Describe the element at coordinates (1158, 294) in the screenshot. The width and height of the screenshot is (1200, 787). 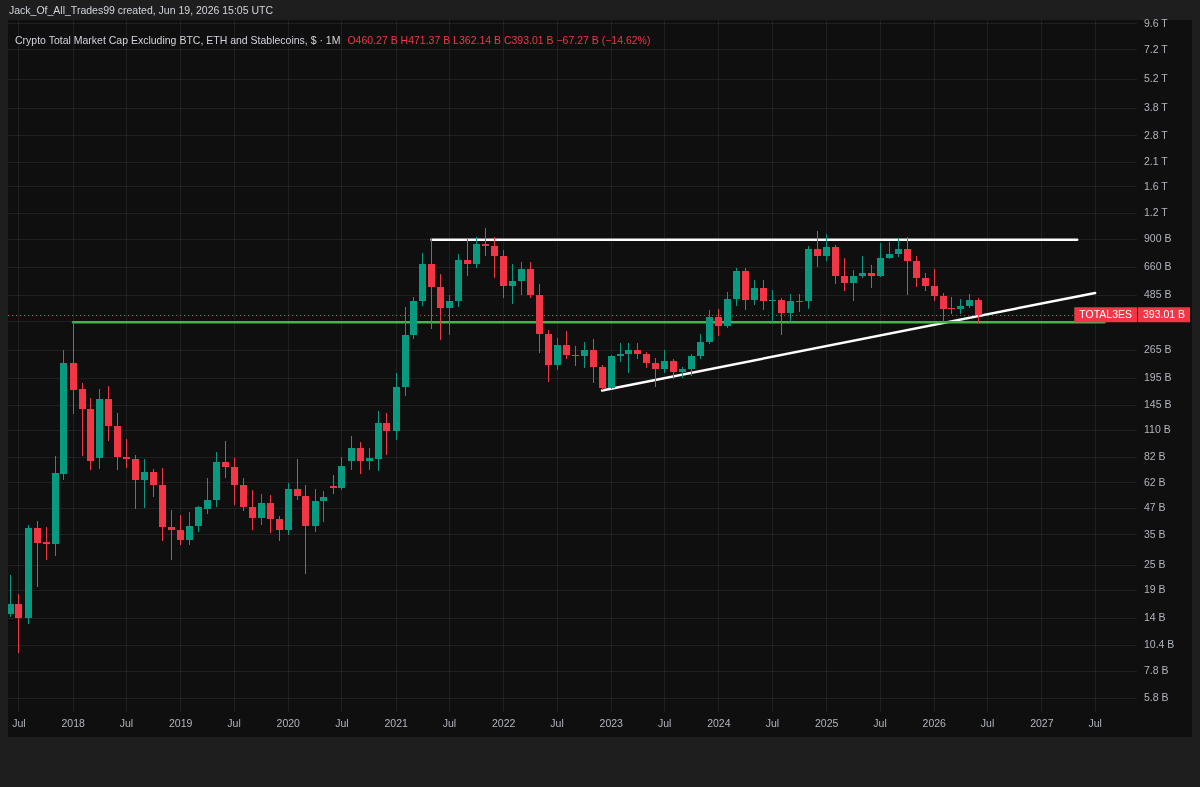
I see `y-tick-label: 485 B` at that location.